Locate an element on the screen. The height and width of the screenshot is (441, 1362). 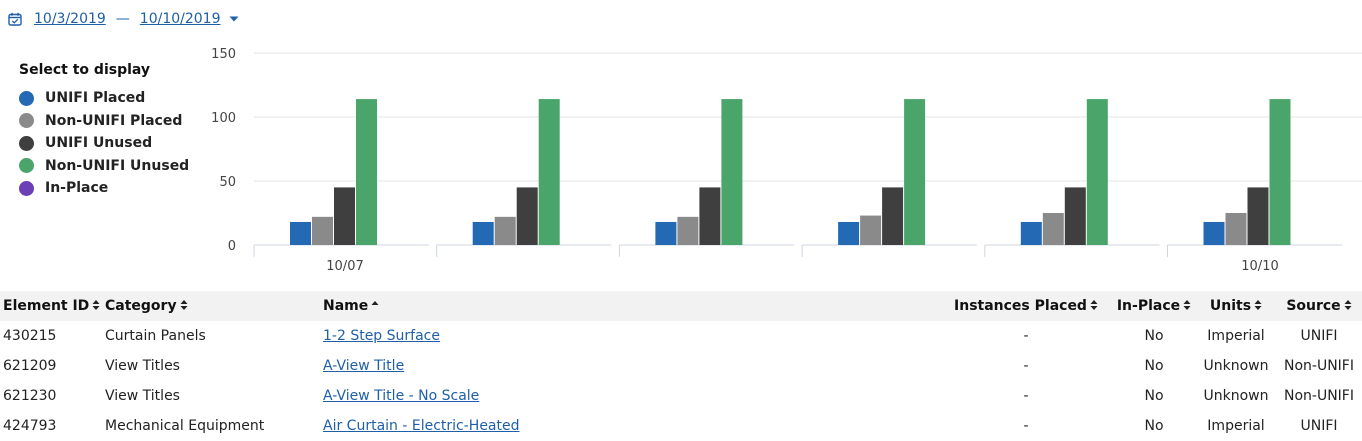
cell-category: Curtain Panels is located at coordinates (155, 336).